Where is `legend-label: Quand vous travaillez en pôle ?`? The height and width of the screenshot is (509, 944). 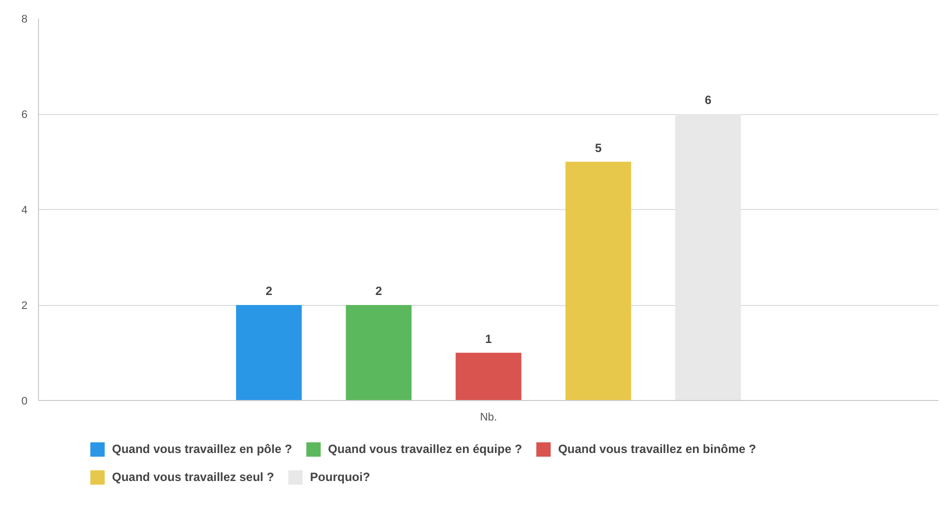 legend-label: Quand vous travaillez en pôle ? is located at coordinates (202, 449).